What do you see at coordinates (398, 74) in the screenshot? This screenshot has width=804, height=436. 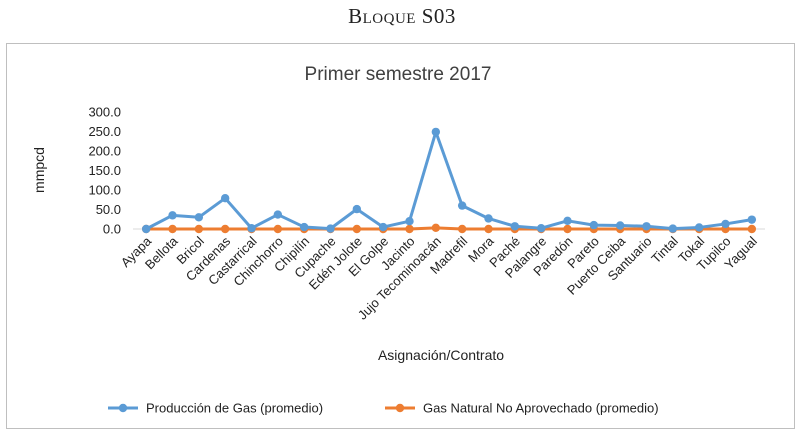 I see `chart-title: Primer semestre 2017` at bounding box center [398, 74].